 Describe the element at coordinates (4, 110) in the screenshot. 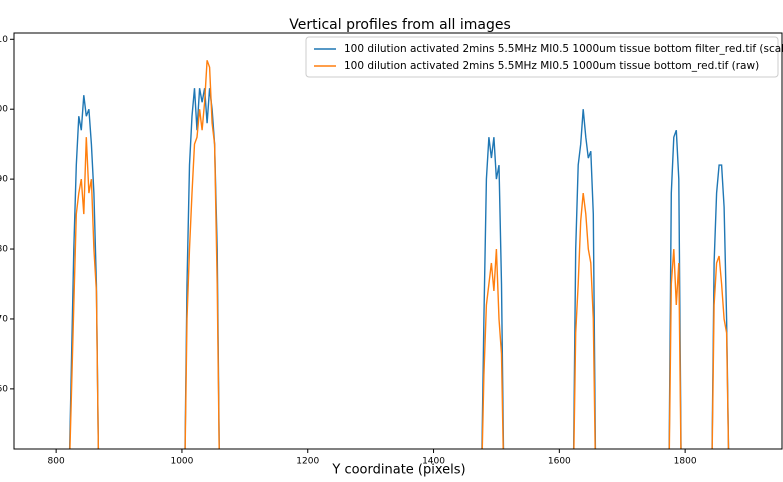

I see `y-tick-label: 00` at that location.